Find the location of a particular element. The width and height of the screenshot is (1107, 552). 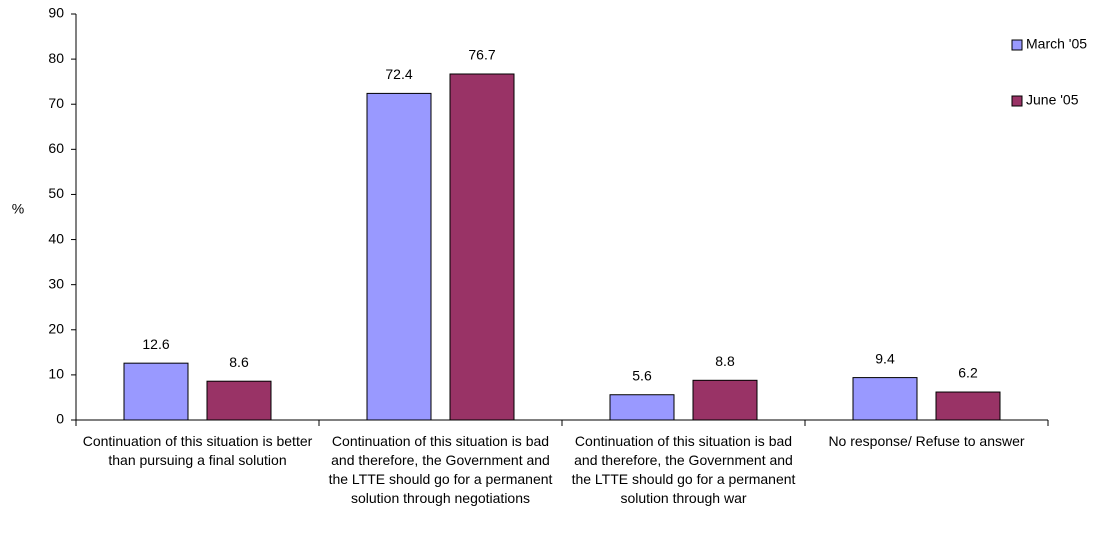

legend-label: June '05 is located at coordinates (1052, 100).